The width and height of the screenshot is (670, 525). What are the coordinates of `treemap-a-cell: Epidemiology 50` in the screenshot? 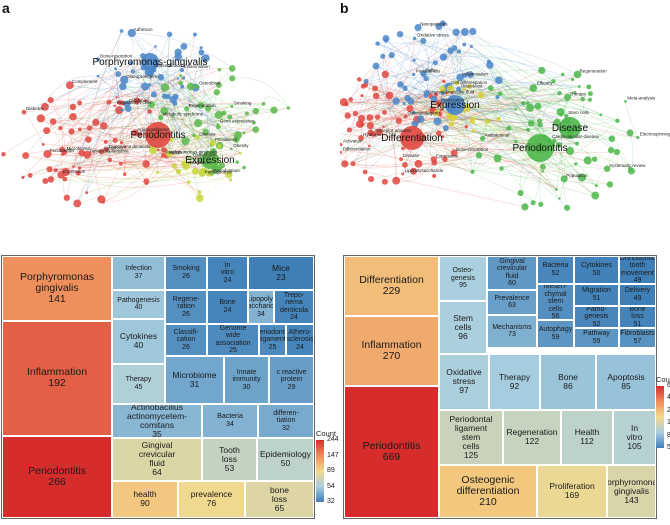 It's located at (285, 459).